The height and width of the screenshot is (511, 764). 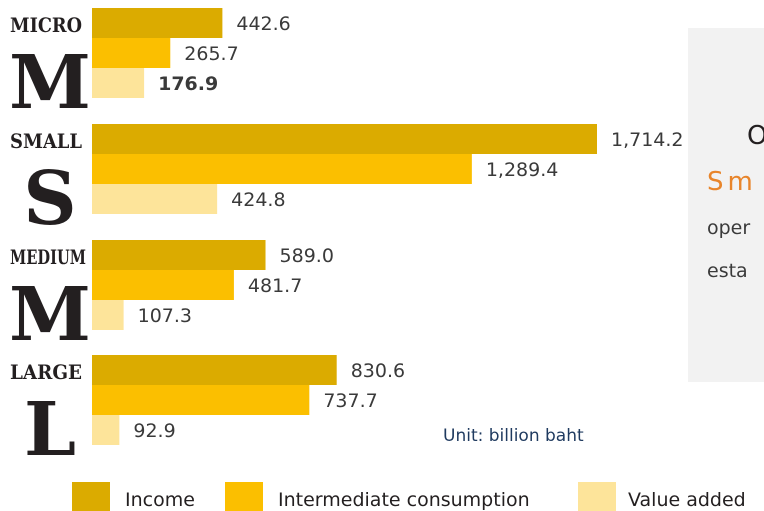 I want to click on bar-small-value-added, so click(x=155, y=199).